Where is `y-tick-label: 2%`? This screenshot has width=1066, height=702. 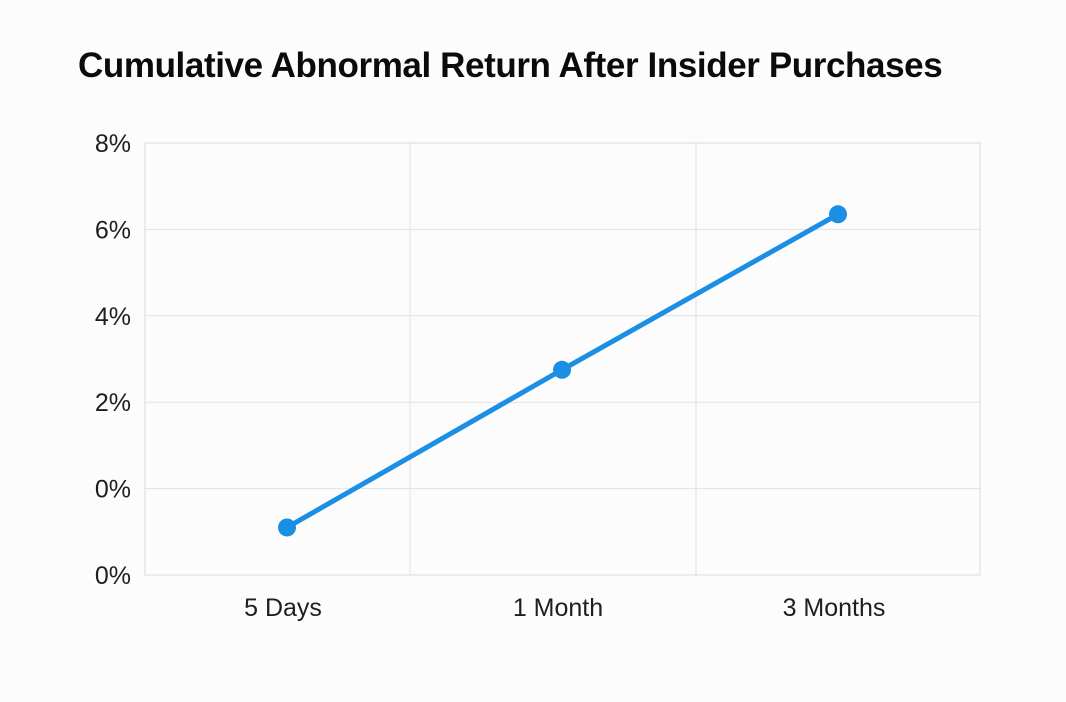
y-tick-label: 2% is located at coordinates (113, 403).